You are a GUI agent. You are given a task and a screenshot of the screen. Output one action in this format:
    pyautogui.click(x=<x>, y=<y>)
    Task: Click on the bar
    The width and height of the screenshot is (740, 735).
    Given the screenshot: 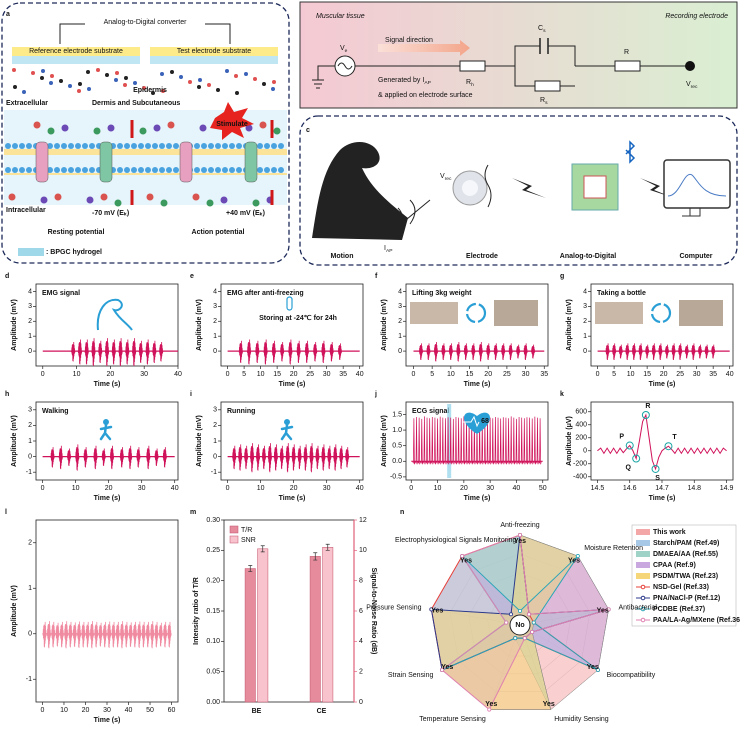 What is the action you would take?
    pyautogui.click(x=250, y=635)
    